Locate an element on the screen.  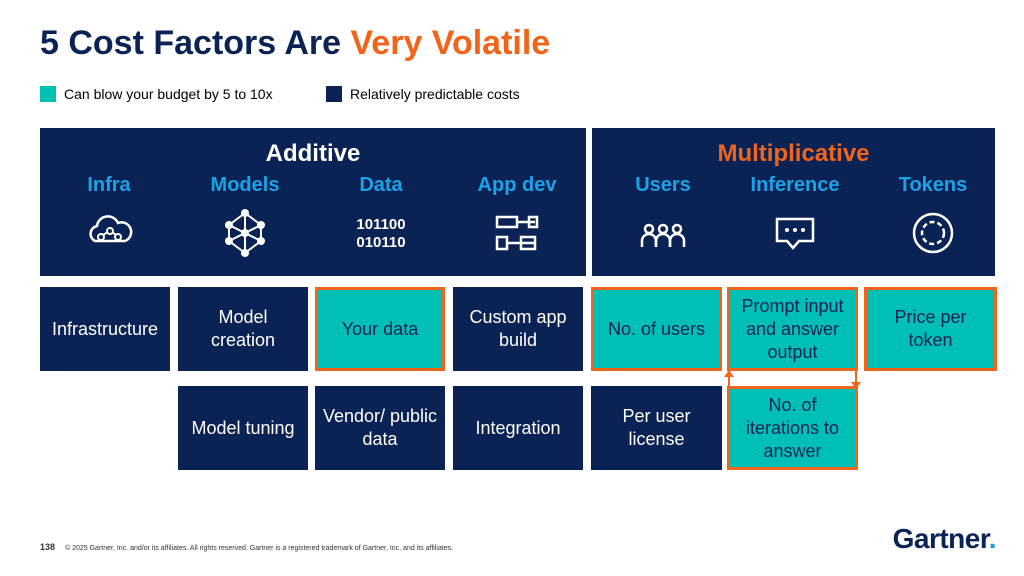
cloud-network-icon is located at coordinates (111, 229).